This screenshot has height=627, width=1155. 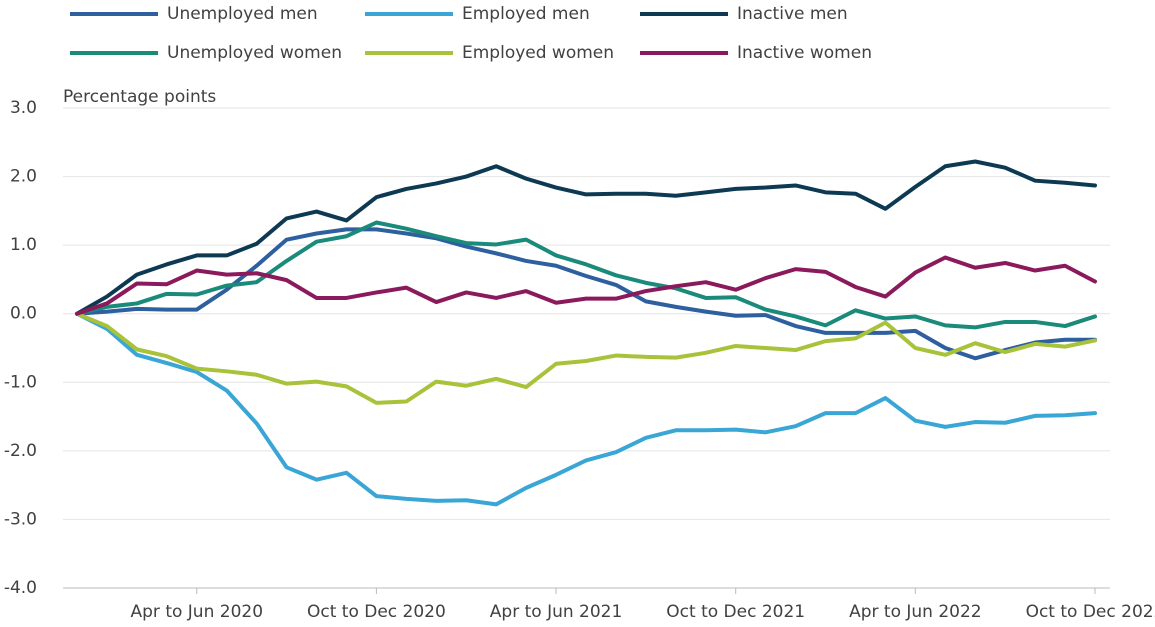 What do you see at coordinates (915, 612) in the screenshot?
I see `x-tick-label: Apr to Jun 2022` at bounding box center [915, 612].